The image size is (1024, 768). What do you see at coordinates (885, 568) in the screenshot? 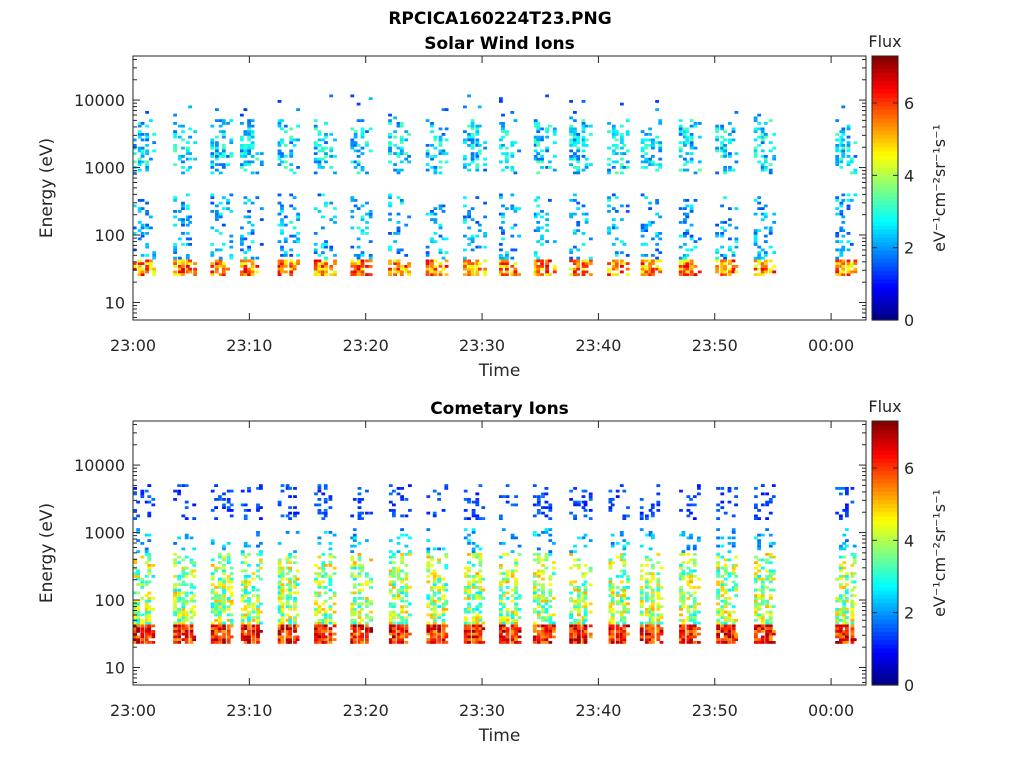
I see `colorbar-swatch` at bounding box center [885, 568].